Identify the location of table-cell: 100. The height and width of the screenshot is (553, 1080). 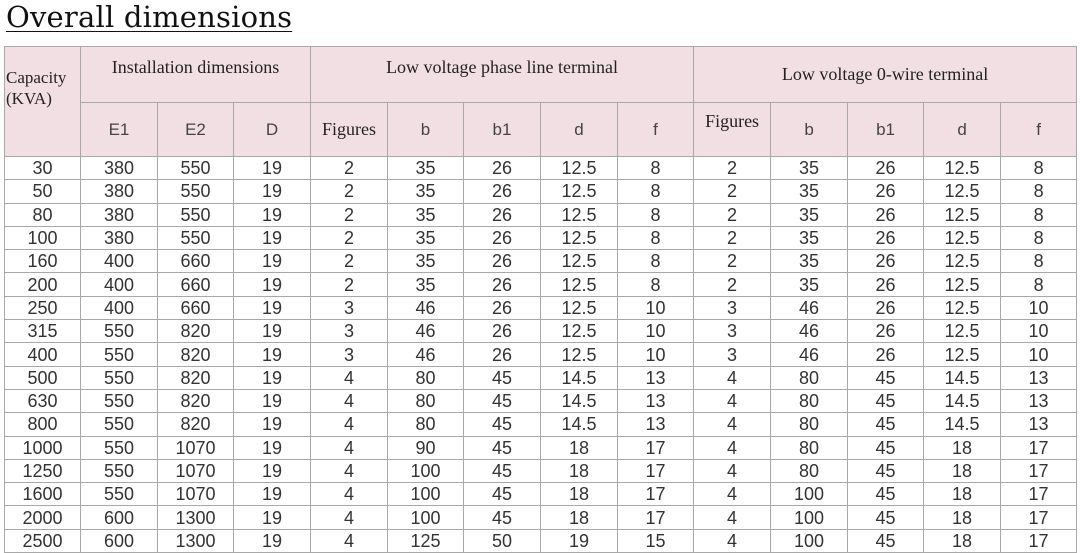
(809, 494).